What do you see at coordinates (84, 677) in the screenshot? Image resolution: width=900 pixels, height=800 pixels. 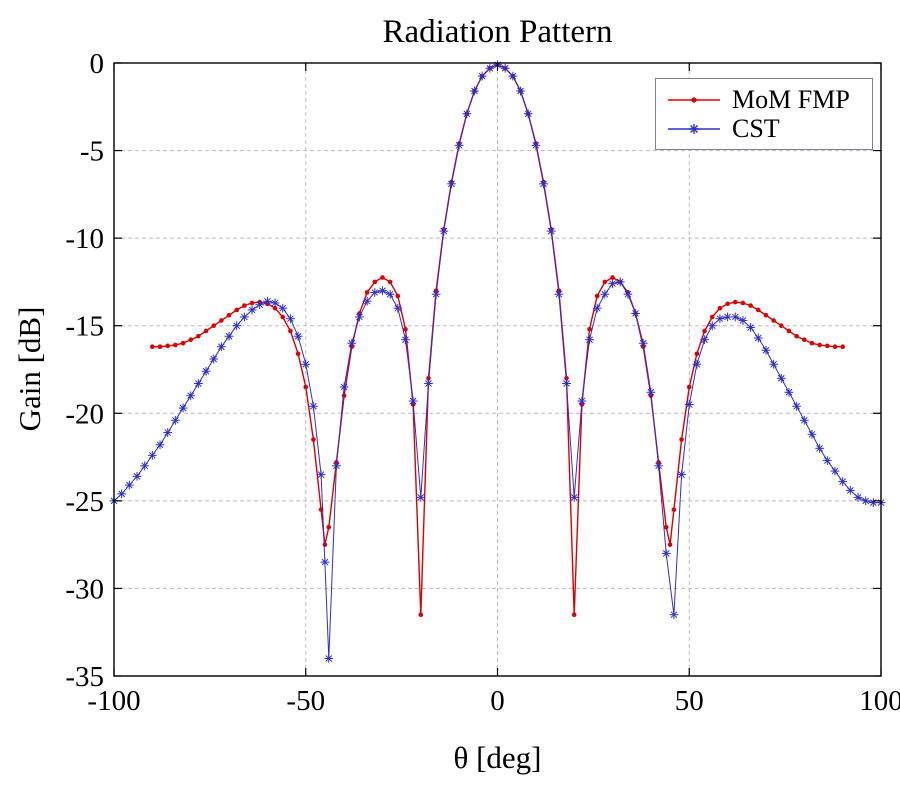 I see `y-tick-label: -35` at bounding box center [84, 677].